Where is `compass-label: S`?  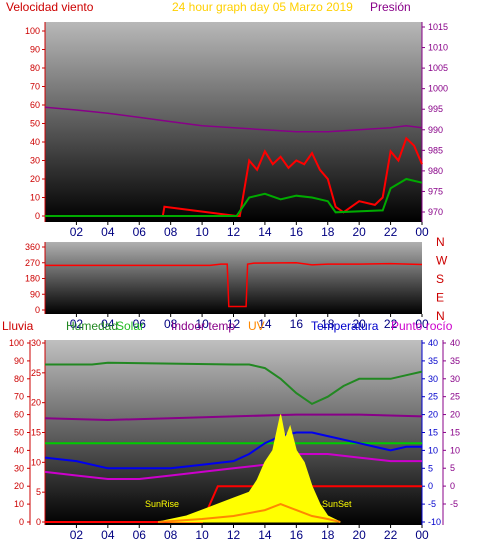
compass-label: S is located at coordinates (440, 279).